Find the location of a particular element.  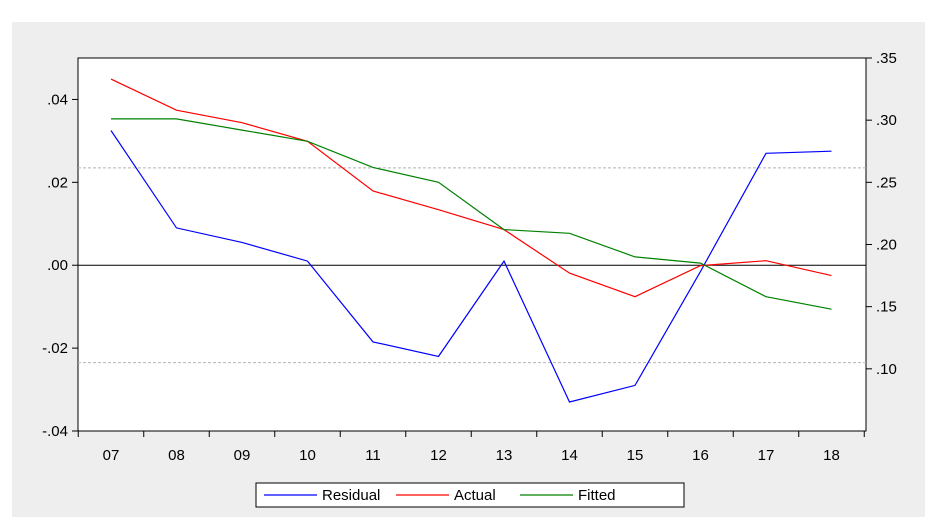

x-tick-label: 15 is located at coordinates (635, 455).